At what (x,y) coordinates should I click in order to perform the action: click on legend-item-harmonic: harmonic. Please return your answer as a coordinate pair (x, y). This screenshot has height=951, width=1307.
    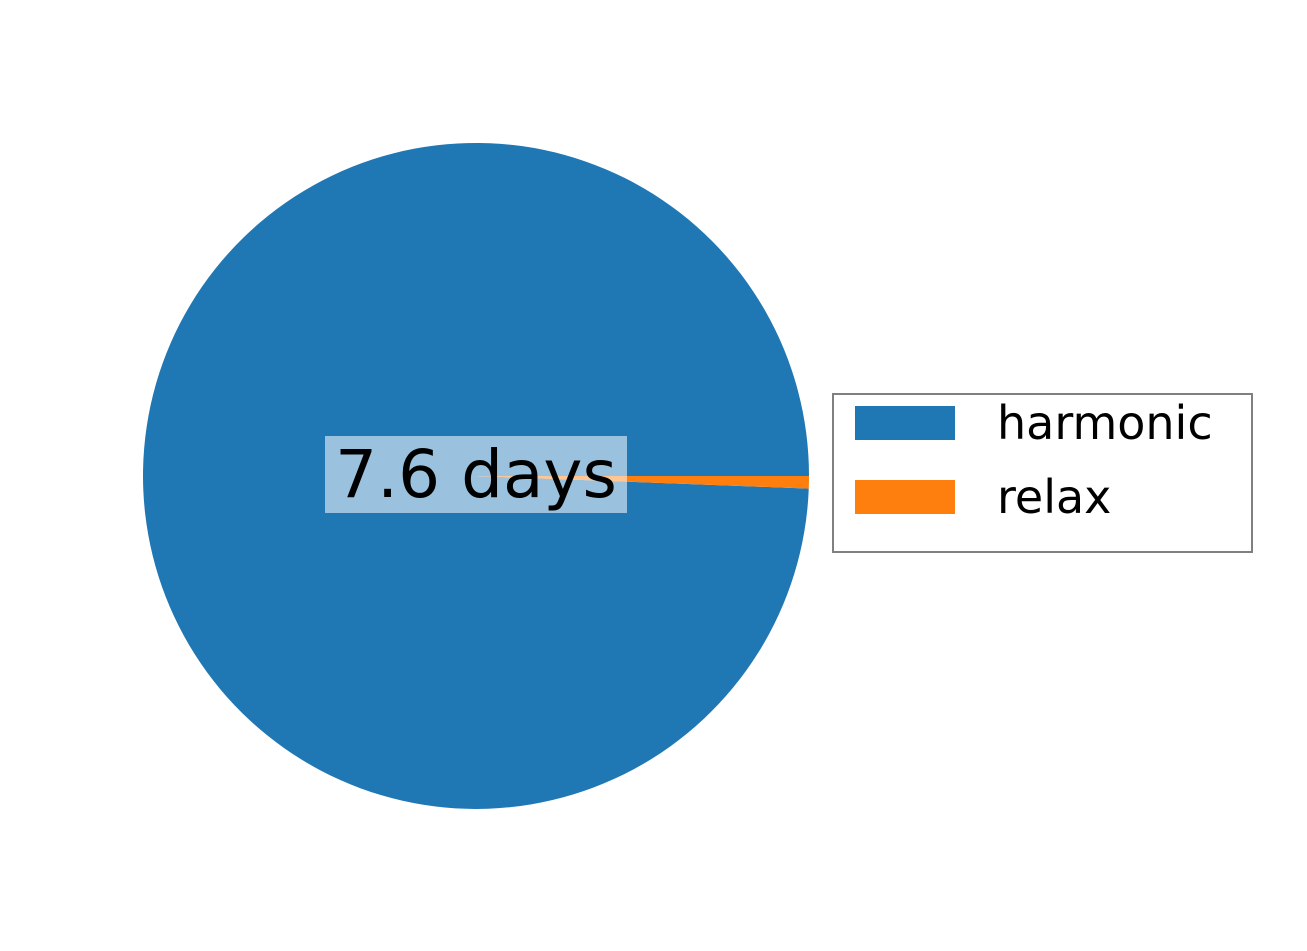
    Looking at the image, I should click on (1042, 423).